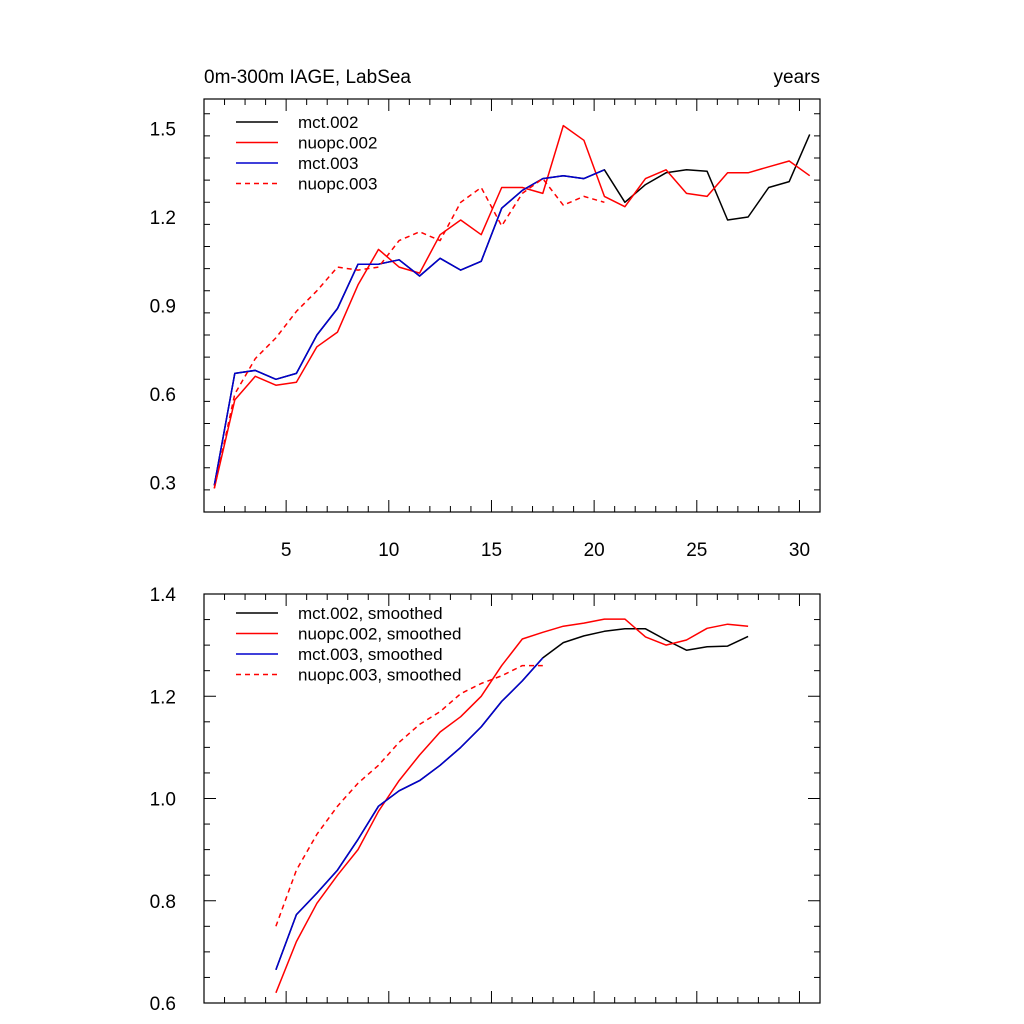  I want to click on y-tick-label: 0.9, so click(163, 307).